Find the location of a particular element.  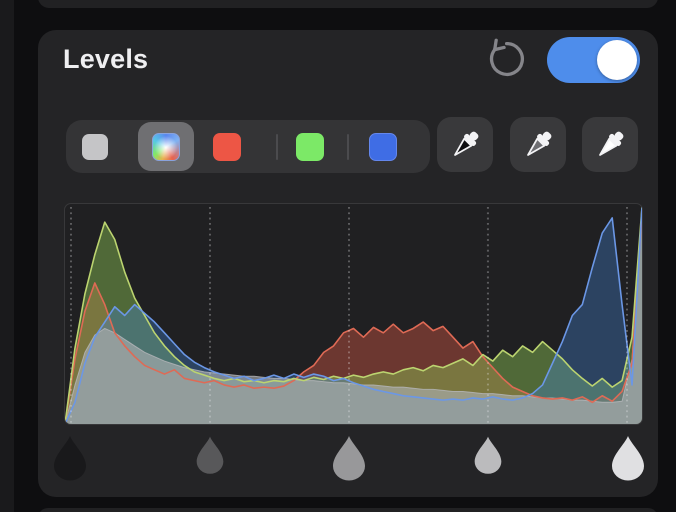

canvas-edge is located at coordinates (7, 256).